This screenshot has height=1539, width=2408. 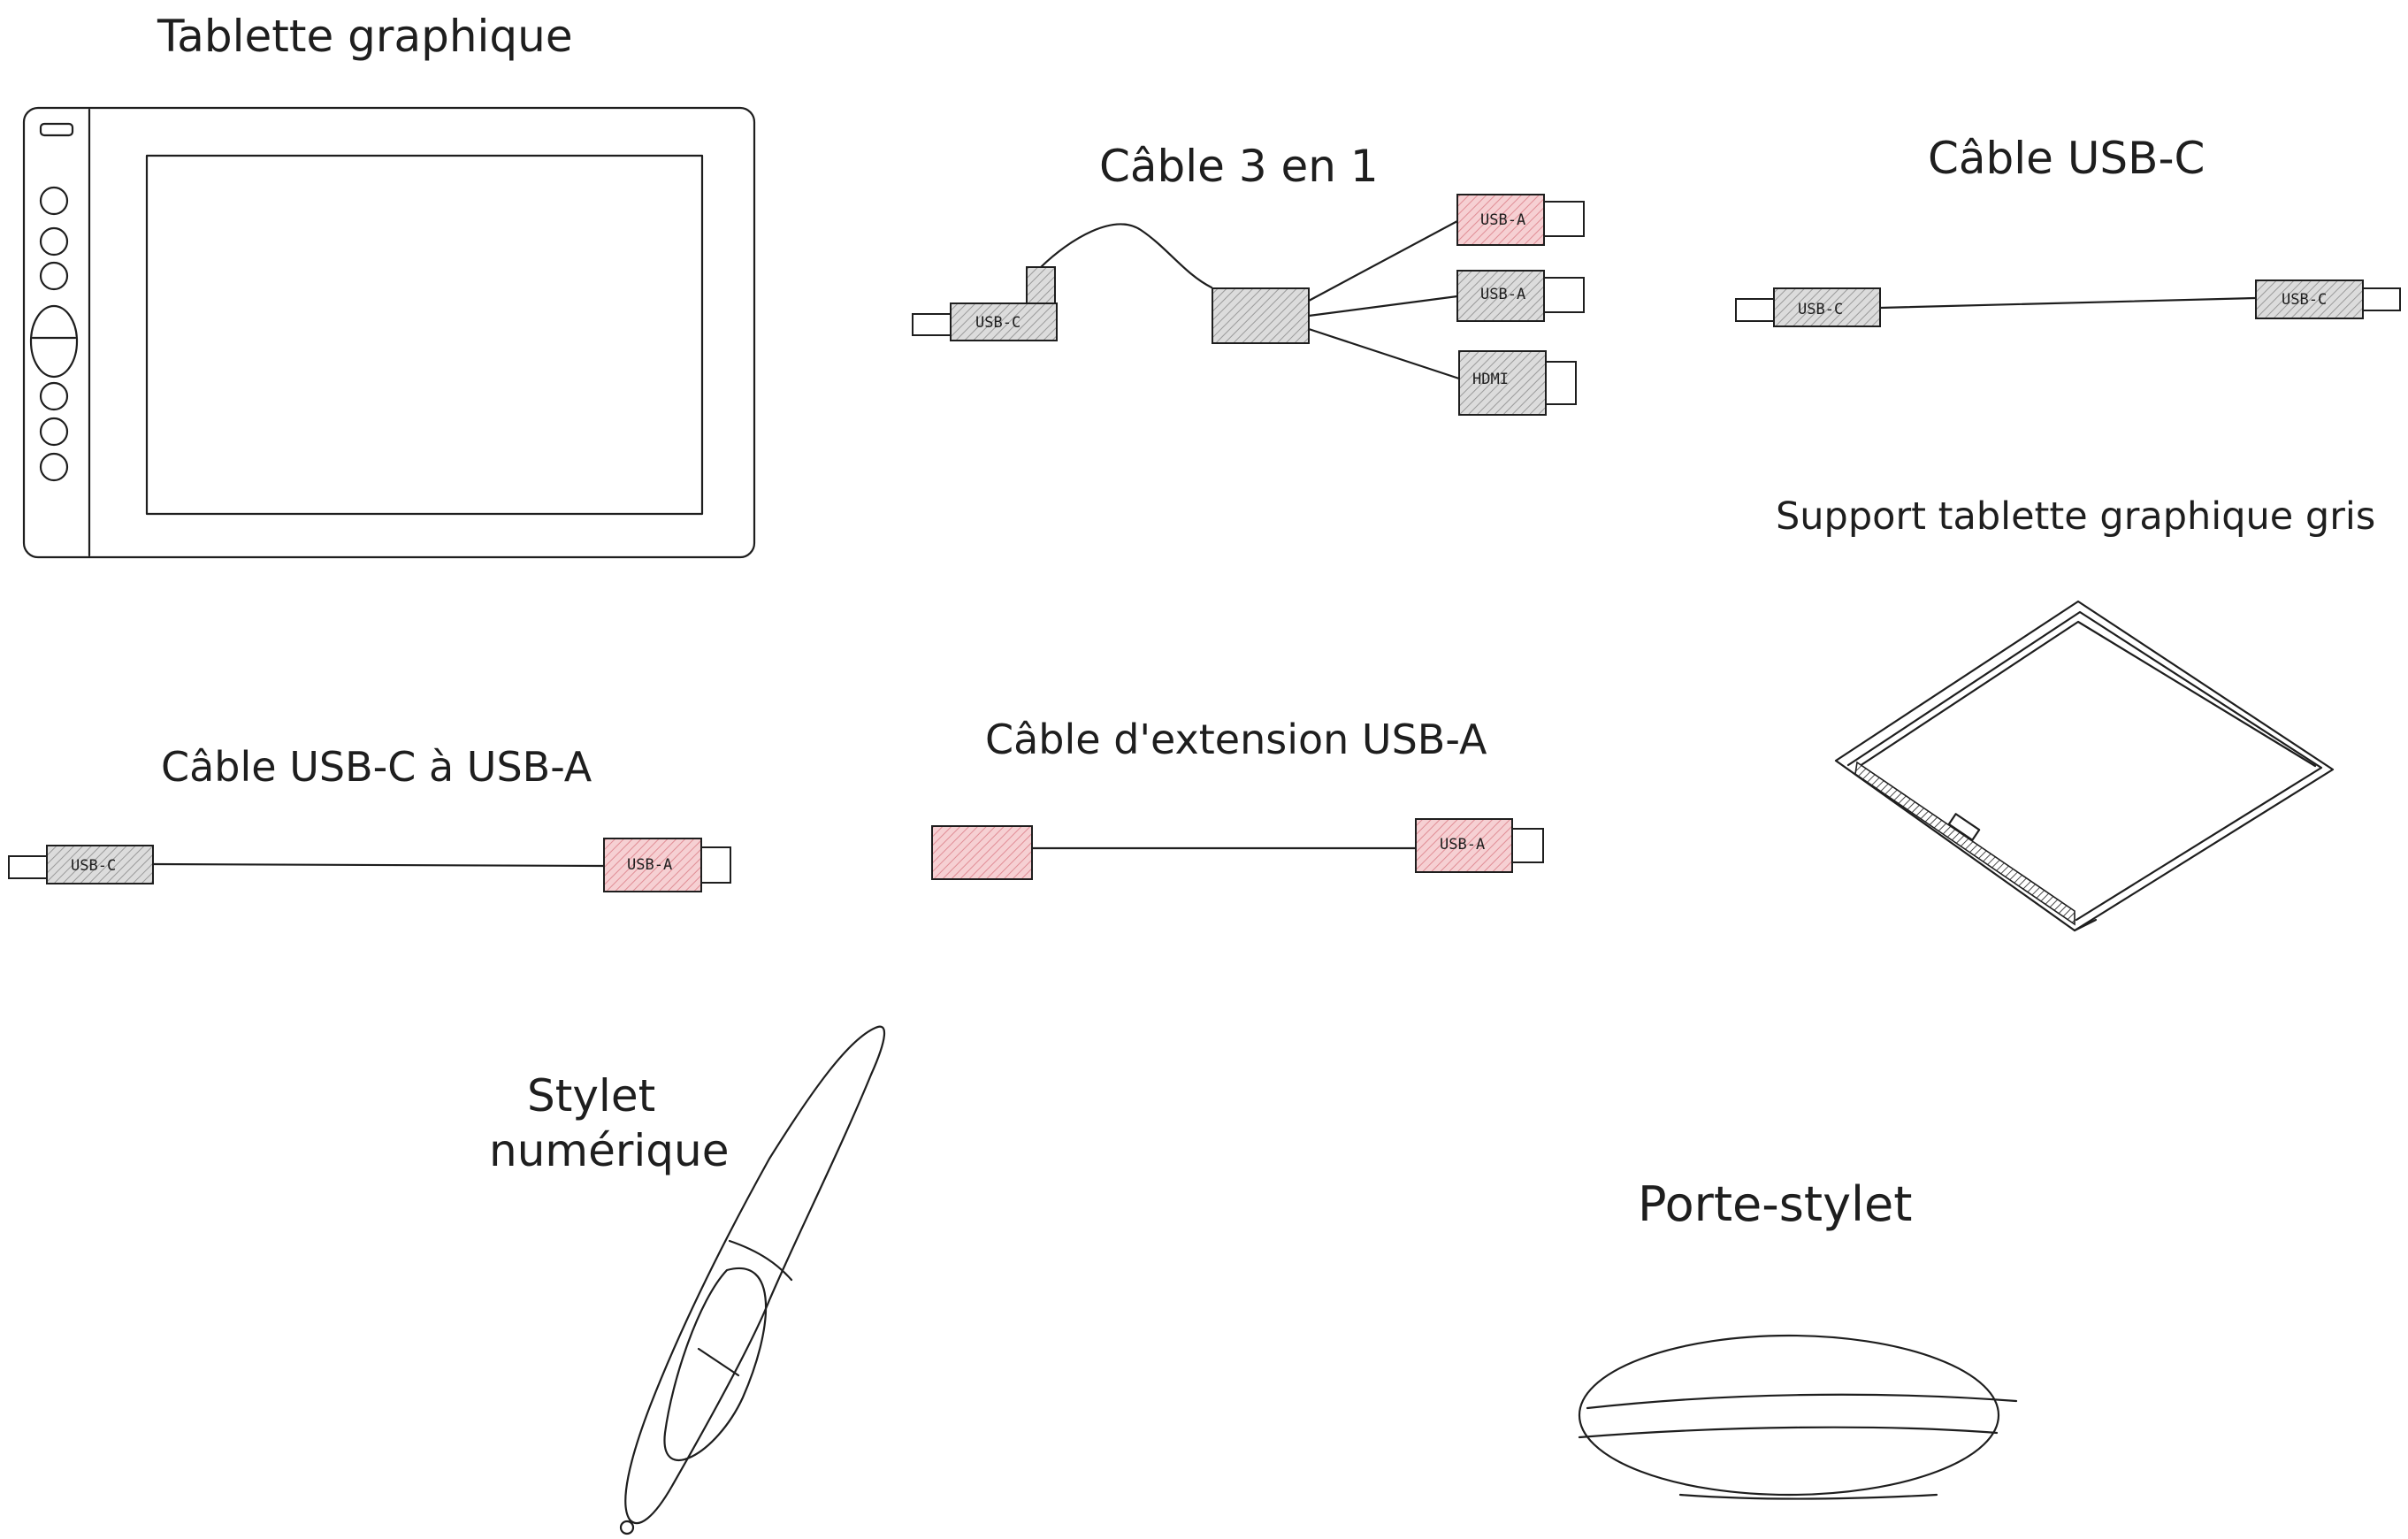 What do you see at coordinates (1239, 166) in the screenshot?
I see `cable-3in1-title: Câble 3 en 1` at bounding box center [1239, 166].